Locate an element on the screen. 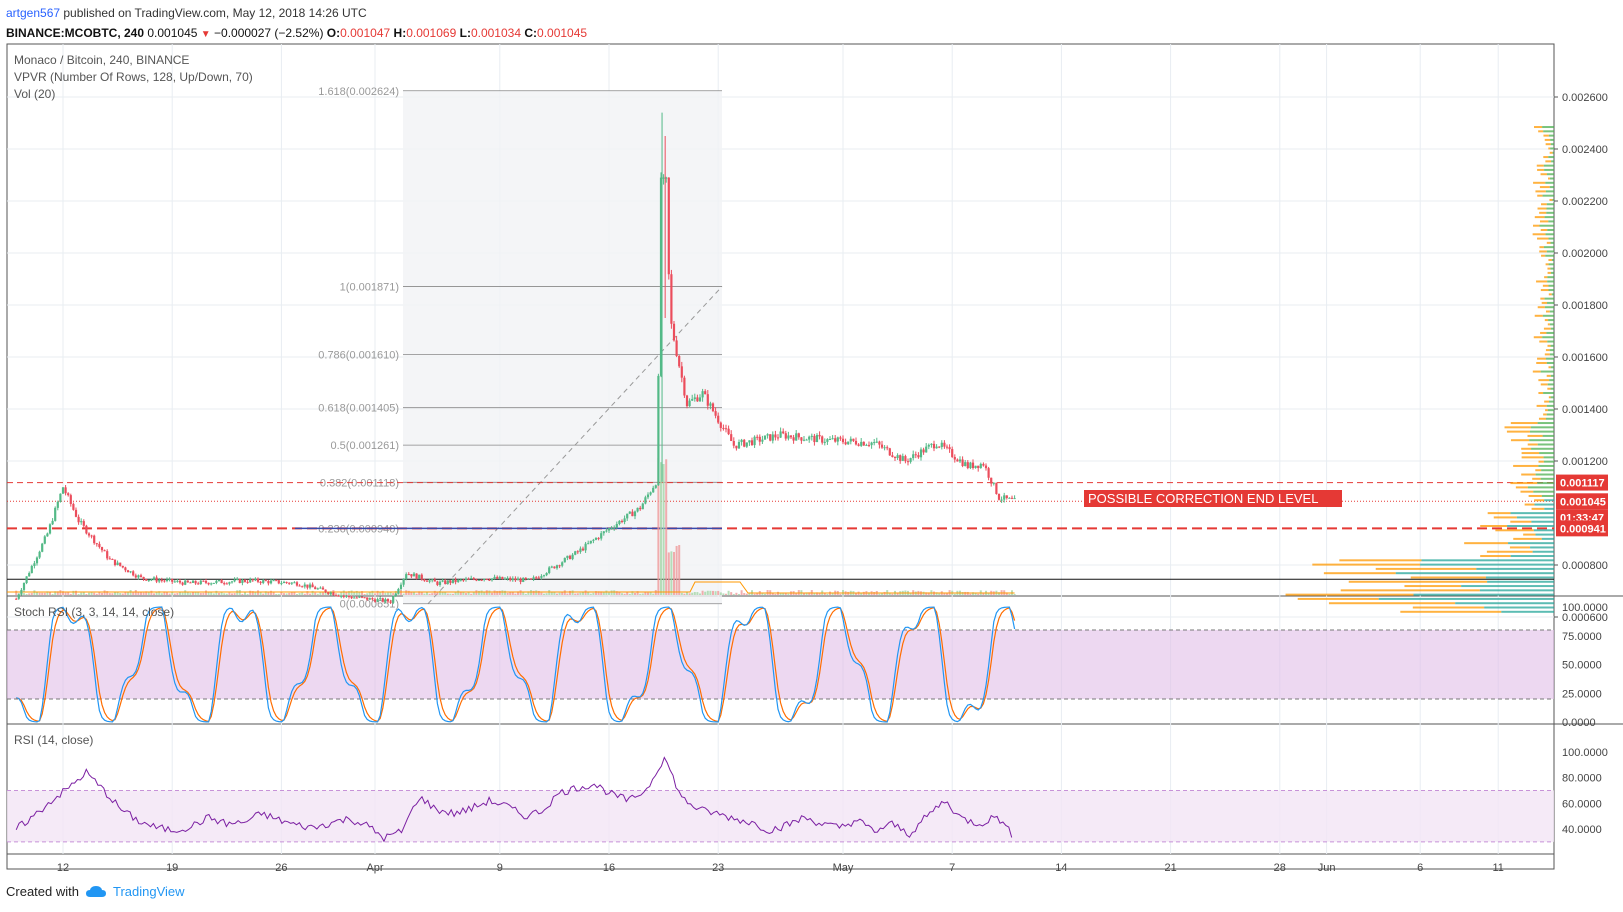 This screenshot has height=912, width=1623. fib-level-label: 0.786(0.001610) is located at coordinates (358, 355).